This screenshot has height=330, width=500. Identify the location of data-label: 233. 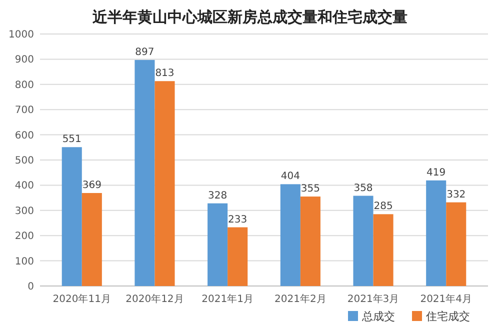
(238, 220).